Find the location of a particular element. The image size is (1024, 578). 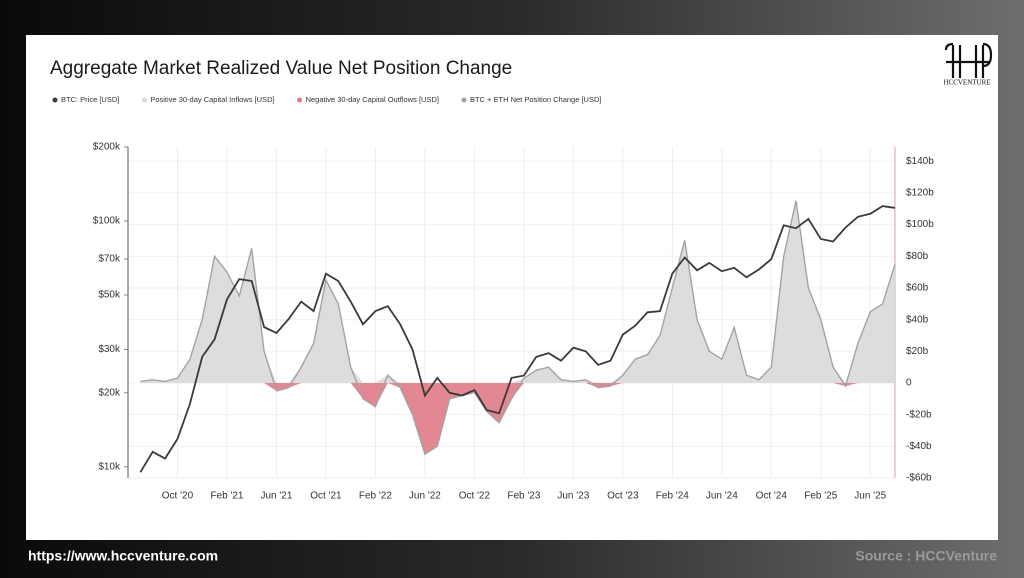

y2-tick-label: $100b is located at coordinates (920, 224).